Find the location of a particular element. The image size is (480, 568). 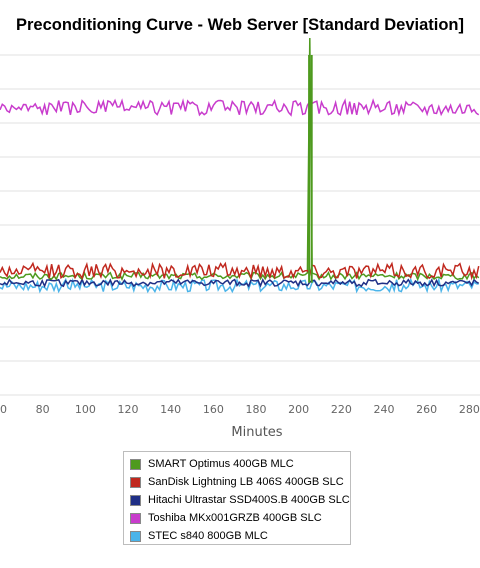

x-tick-label: 260 is located at coordinates (426, 409).